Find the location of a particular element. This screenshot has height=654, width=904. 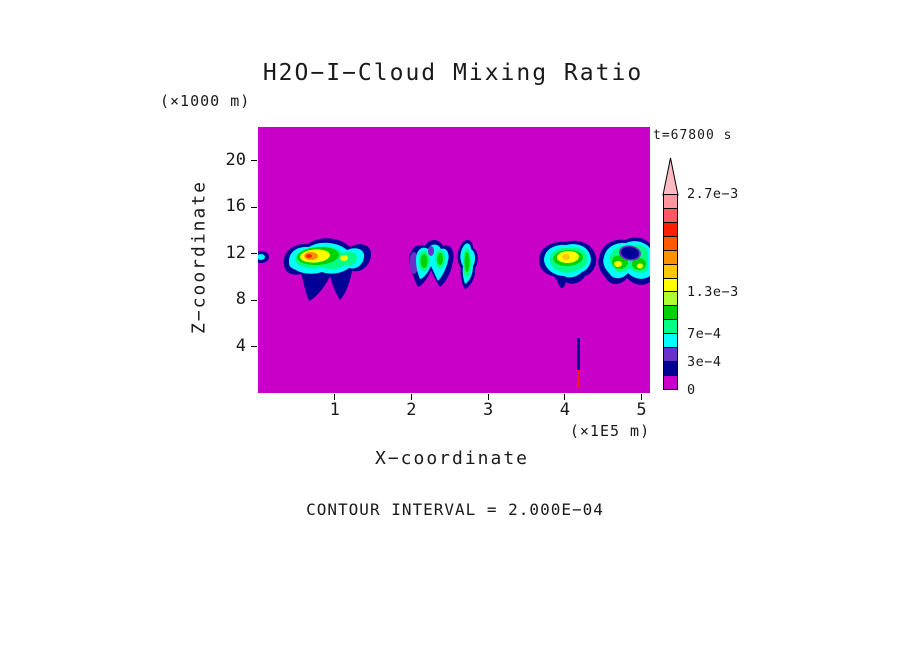

colorbar-label: 2.7e−3 is located at coordinates (713, 194).